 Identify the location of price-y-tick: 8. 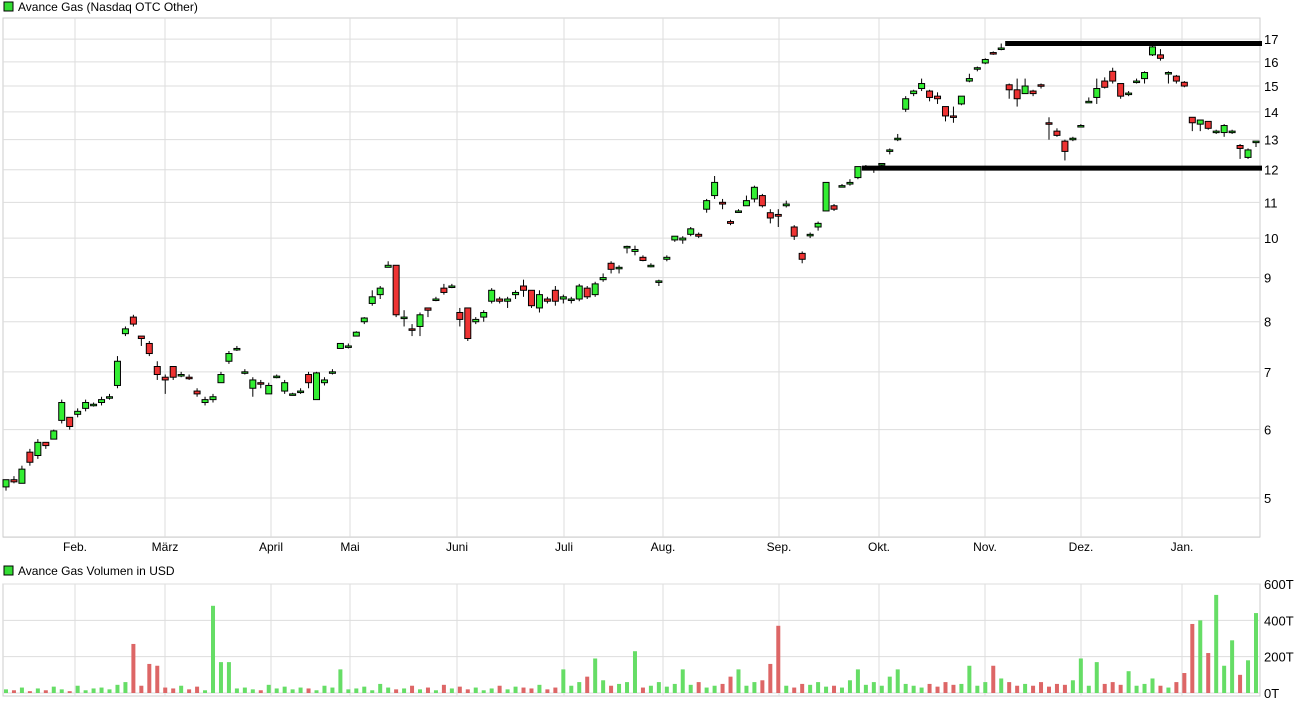
(1267, 322).